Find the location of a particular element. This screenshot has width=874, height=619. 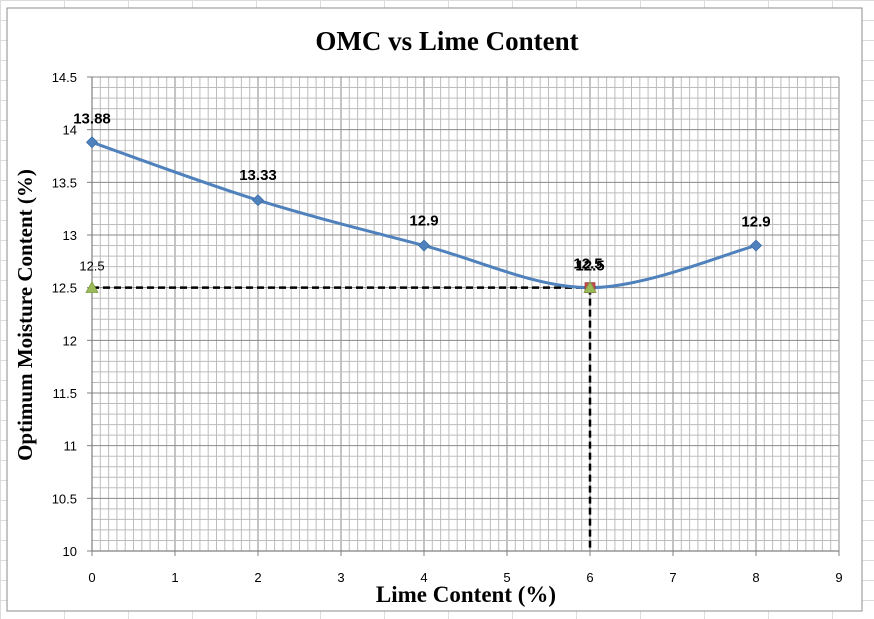

y-tick-label: 13 is located at coordinates (70, 235).